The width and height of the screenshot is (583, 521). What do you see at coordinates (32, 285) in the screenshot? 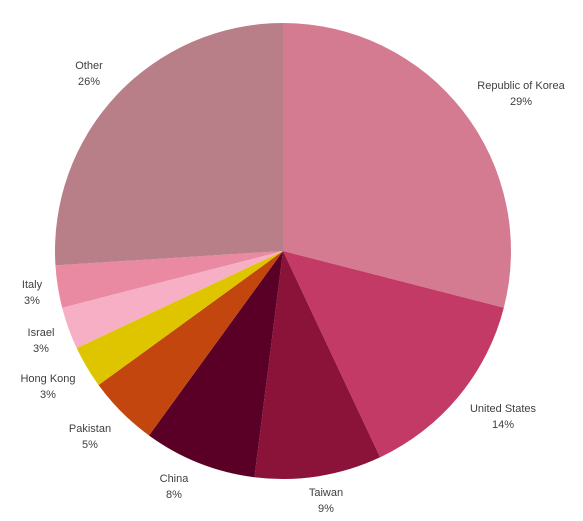
I see `slice-label: Italy` at bounding box center [32, 285].